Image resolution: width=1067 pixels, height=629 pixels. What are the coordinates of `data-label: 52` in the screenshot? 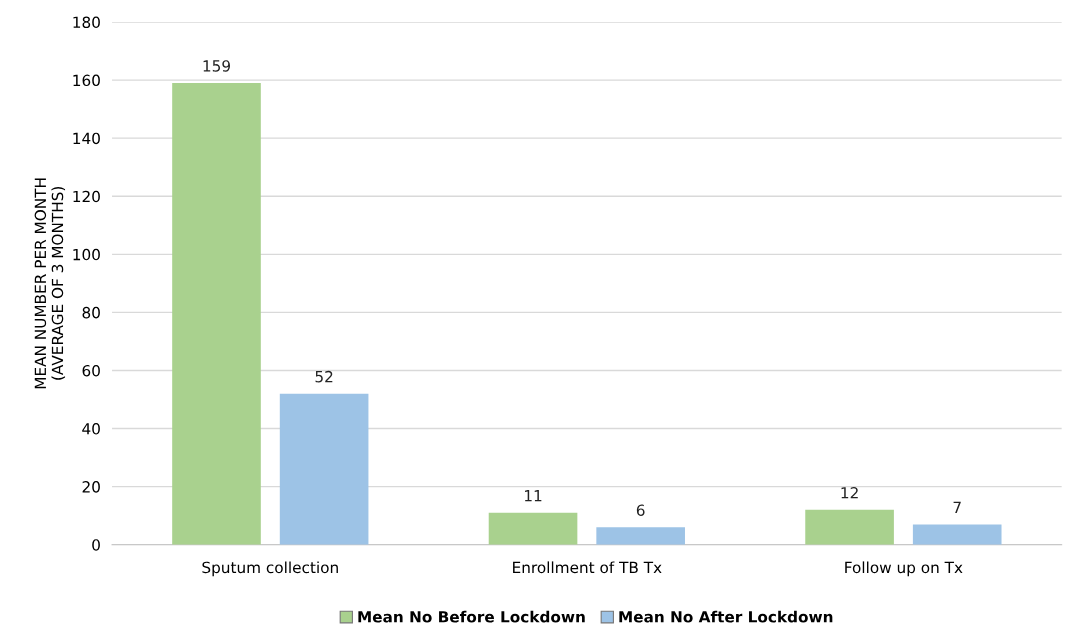 It's located at (324, 376).